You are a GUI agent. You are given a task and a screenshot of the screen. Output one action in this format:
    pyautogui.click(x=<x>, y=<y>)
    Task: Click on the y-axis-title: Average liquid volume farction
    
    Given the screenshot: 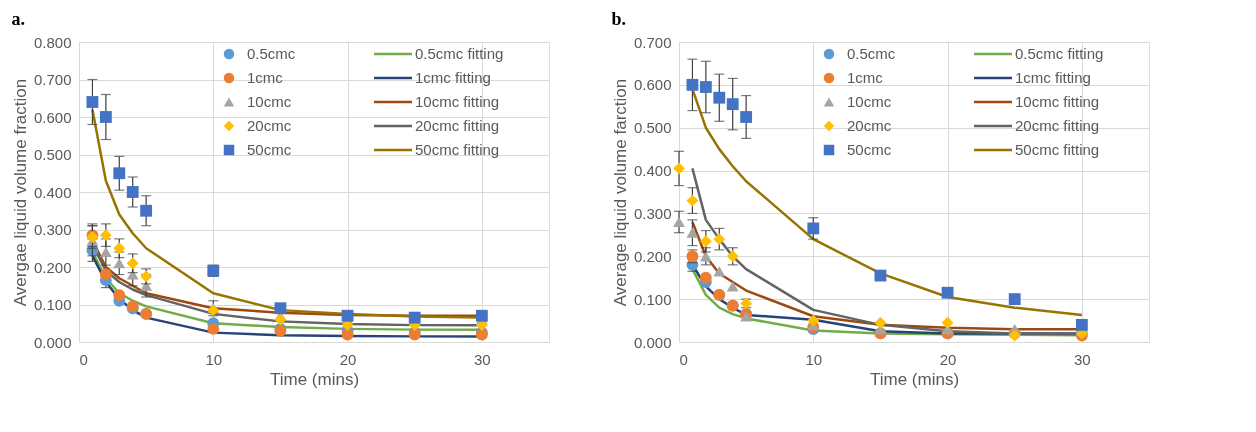 What is the action you would take?
    pyautogui.click(x=620, y=192)
    